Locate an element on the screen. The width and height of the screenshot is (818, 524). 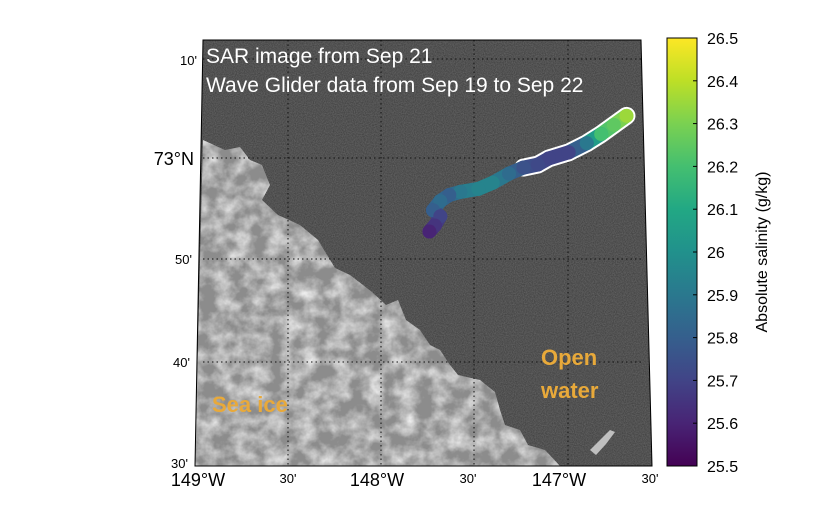
x-tick-label: 148°W is located at coordinates (377, 480).